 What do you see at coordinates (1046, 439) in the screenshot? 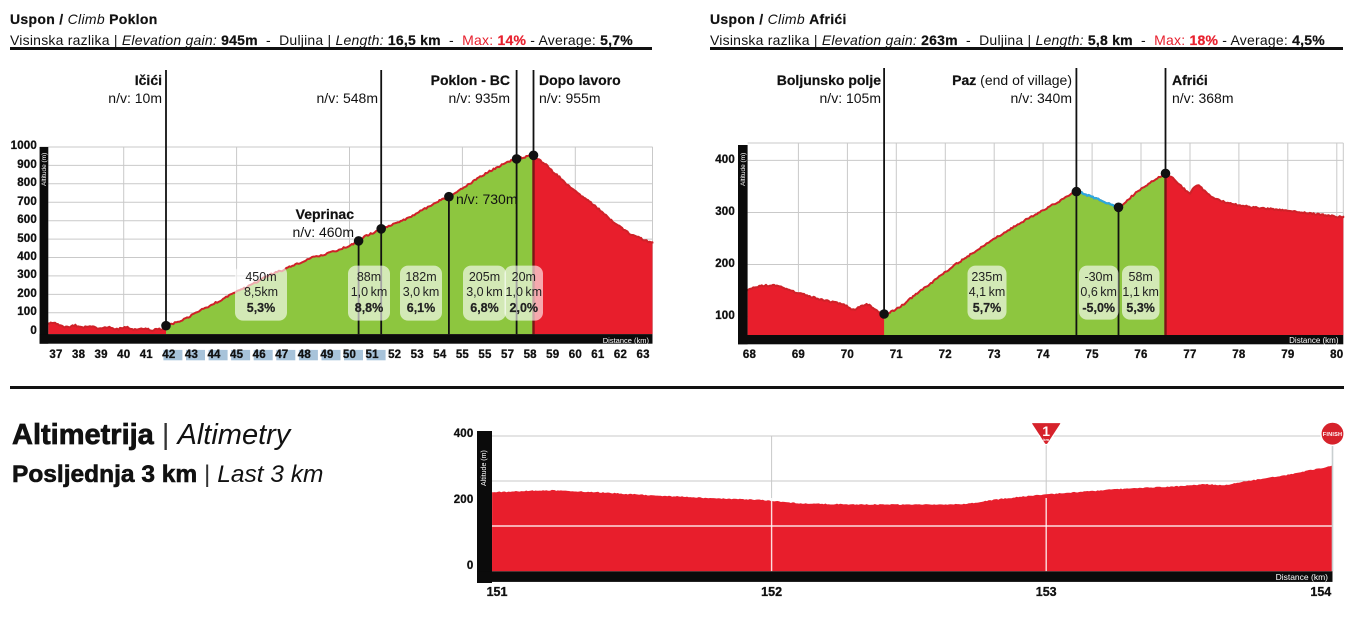
I see `svg-text: km` at bounding box center [1046, 439].